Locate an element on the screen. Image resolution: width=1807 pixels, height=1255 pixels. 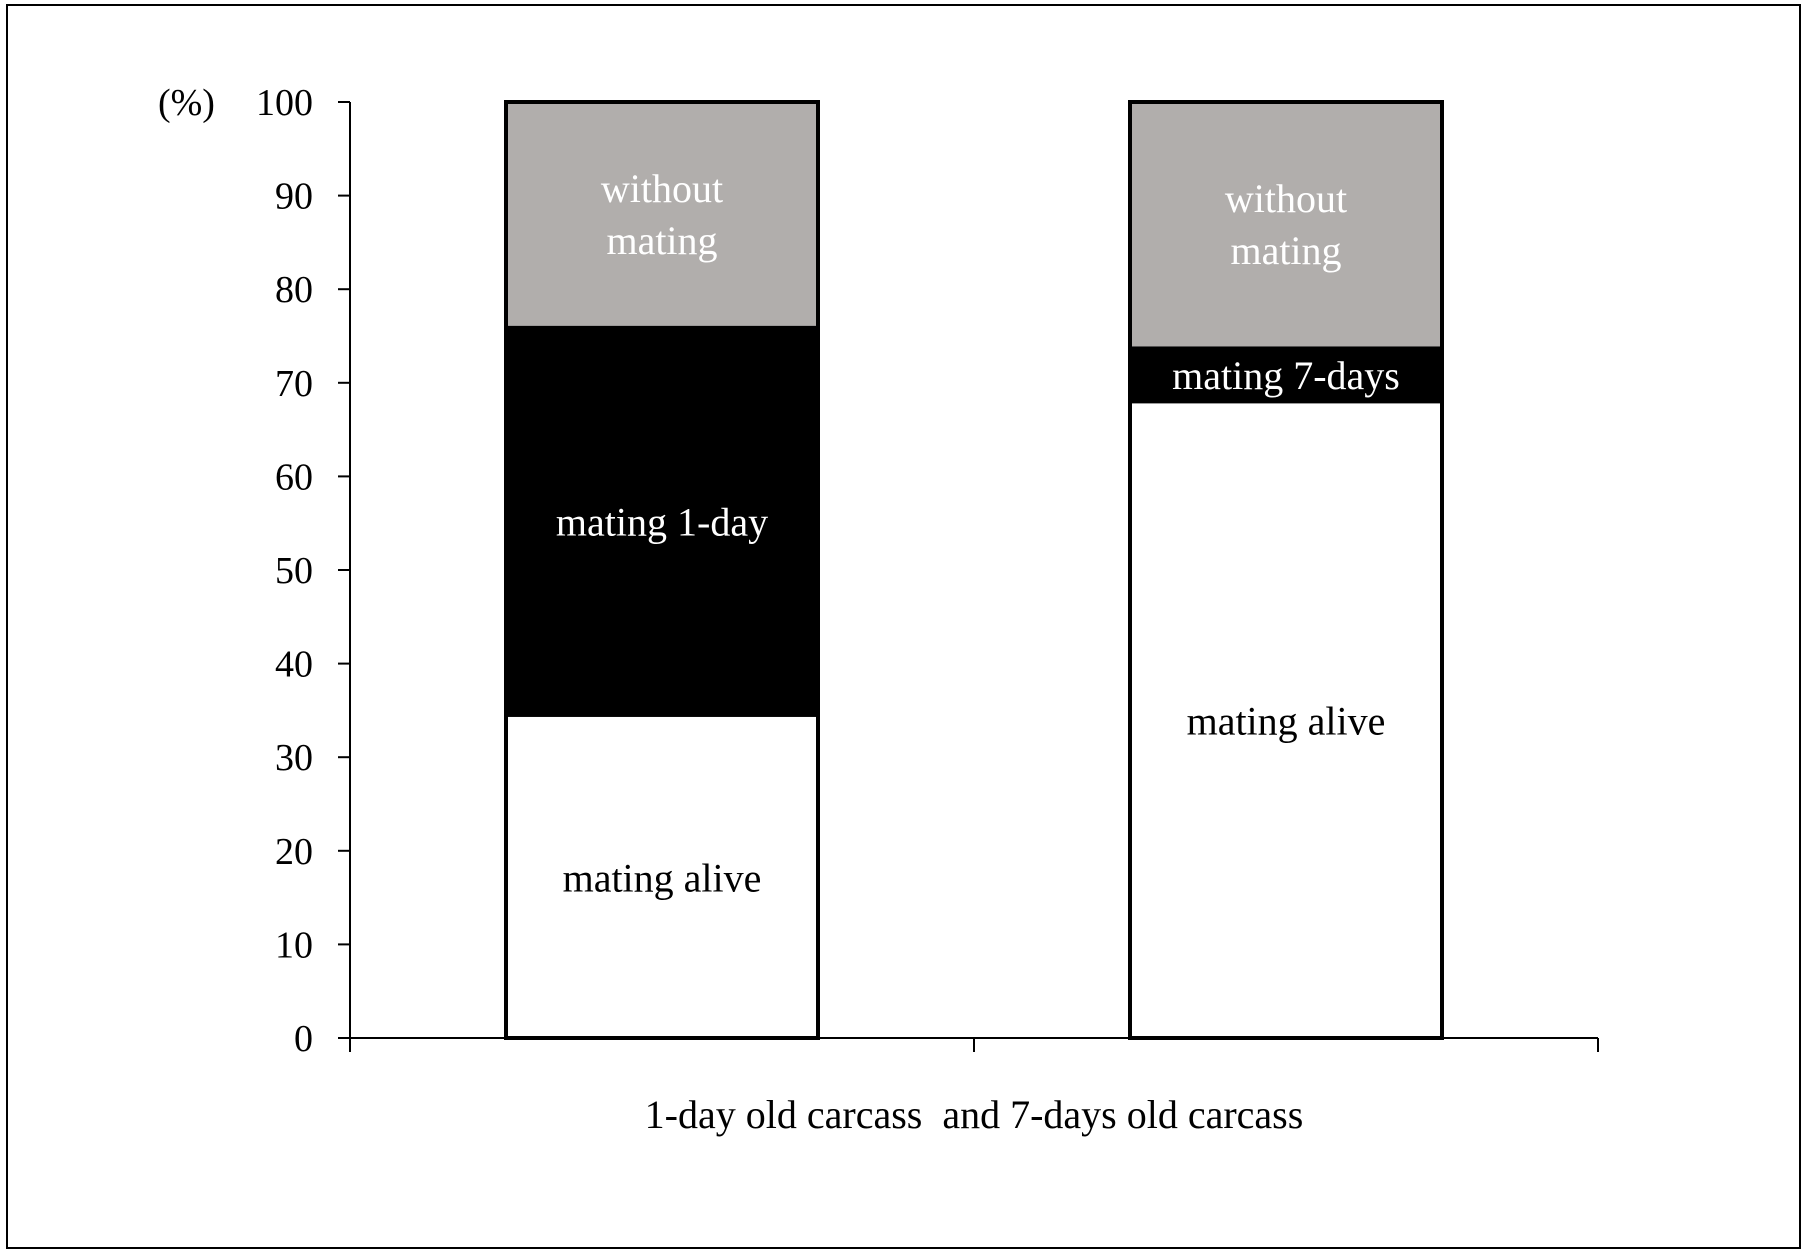
y-tick-label: 80 is located at coordinates (294, 290).